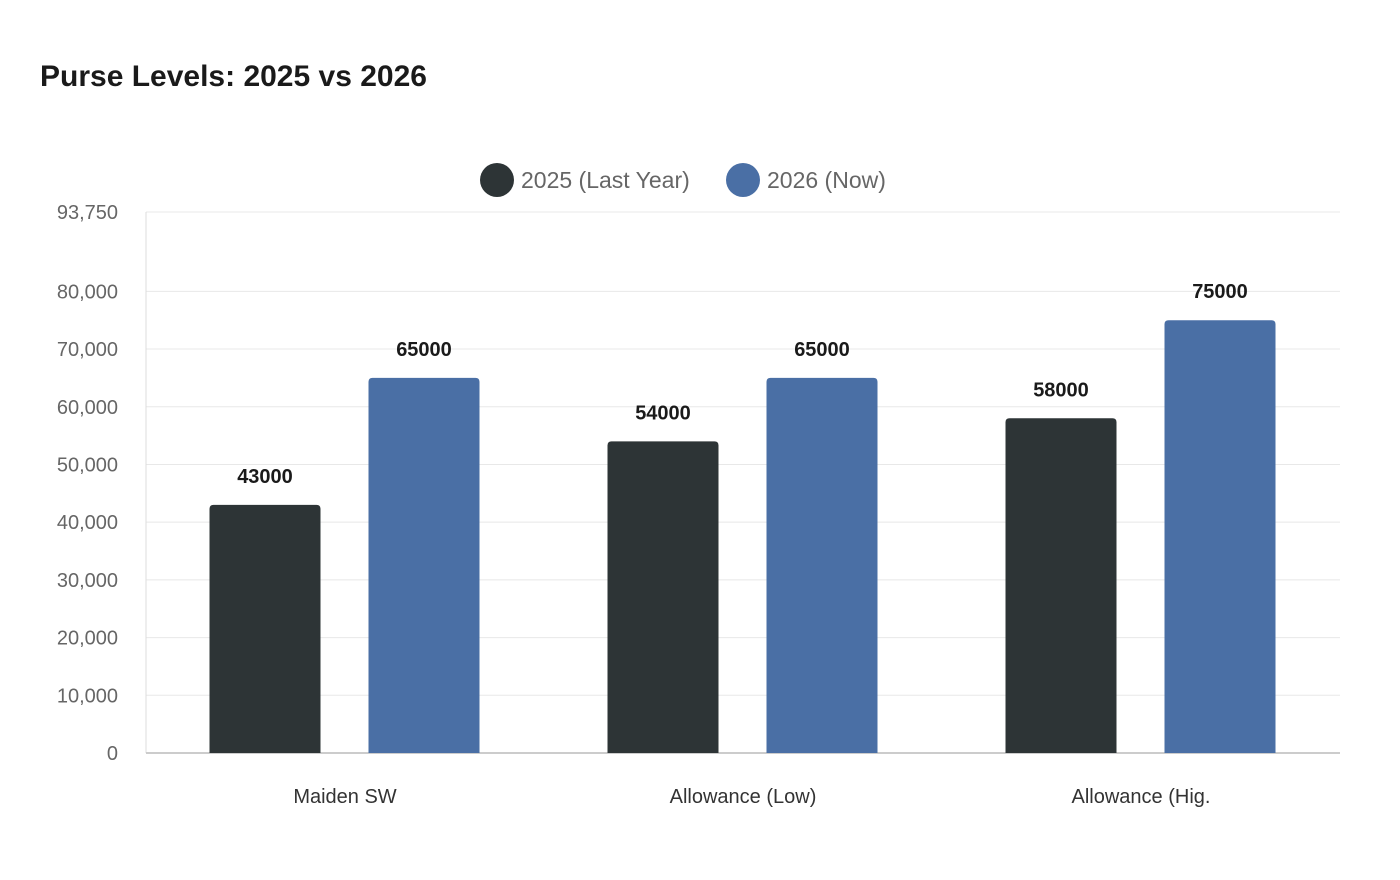  I want to click on y-tick-label: 60,000, so click(87, 408).